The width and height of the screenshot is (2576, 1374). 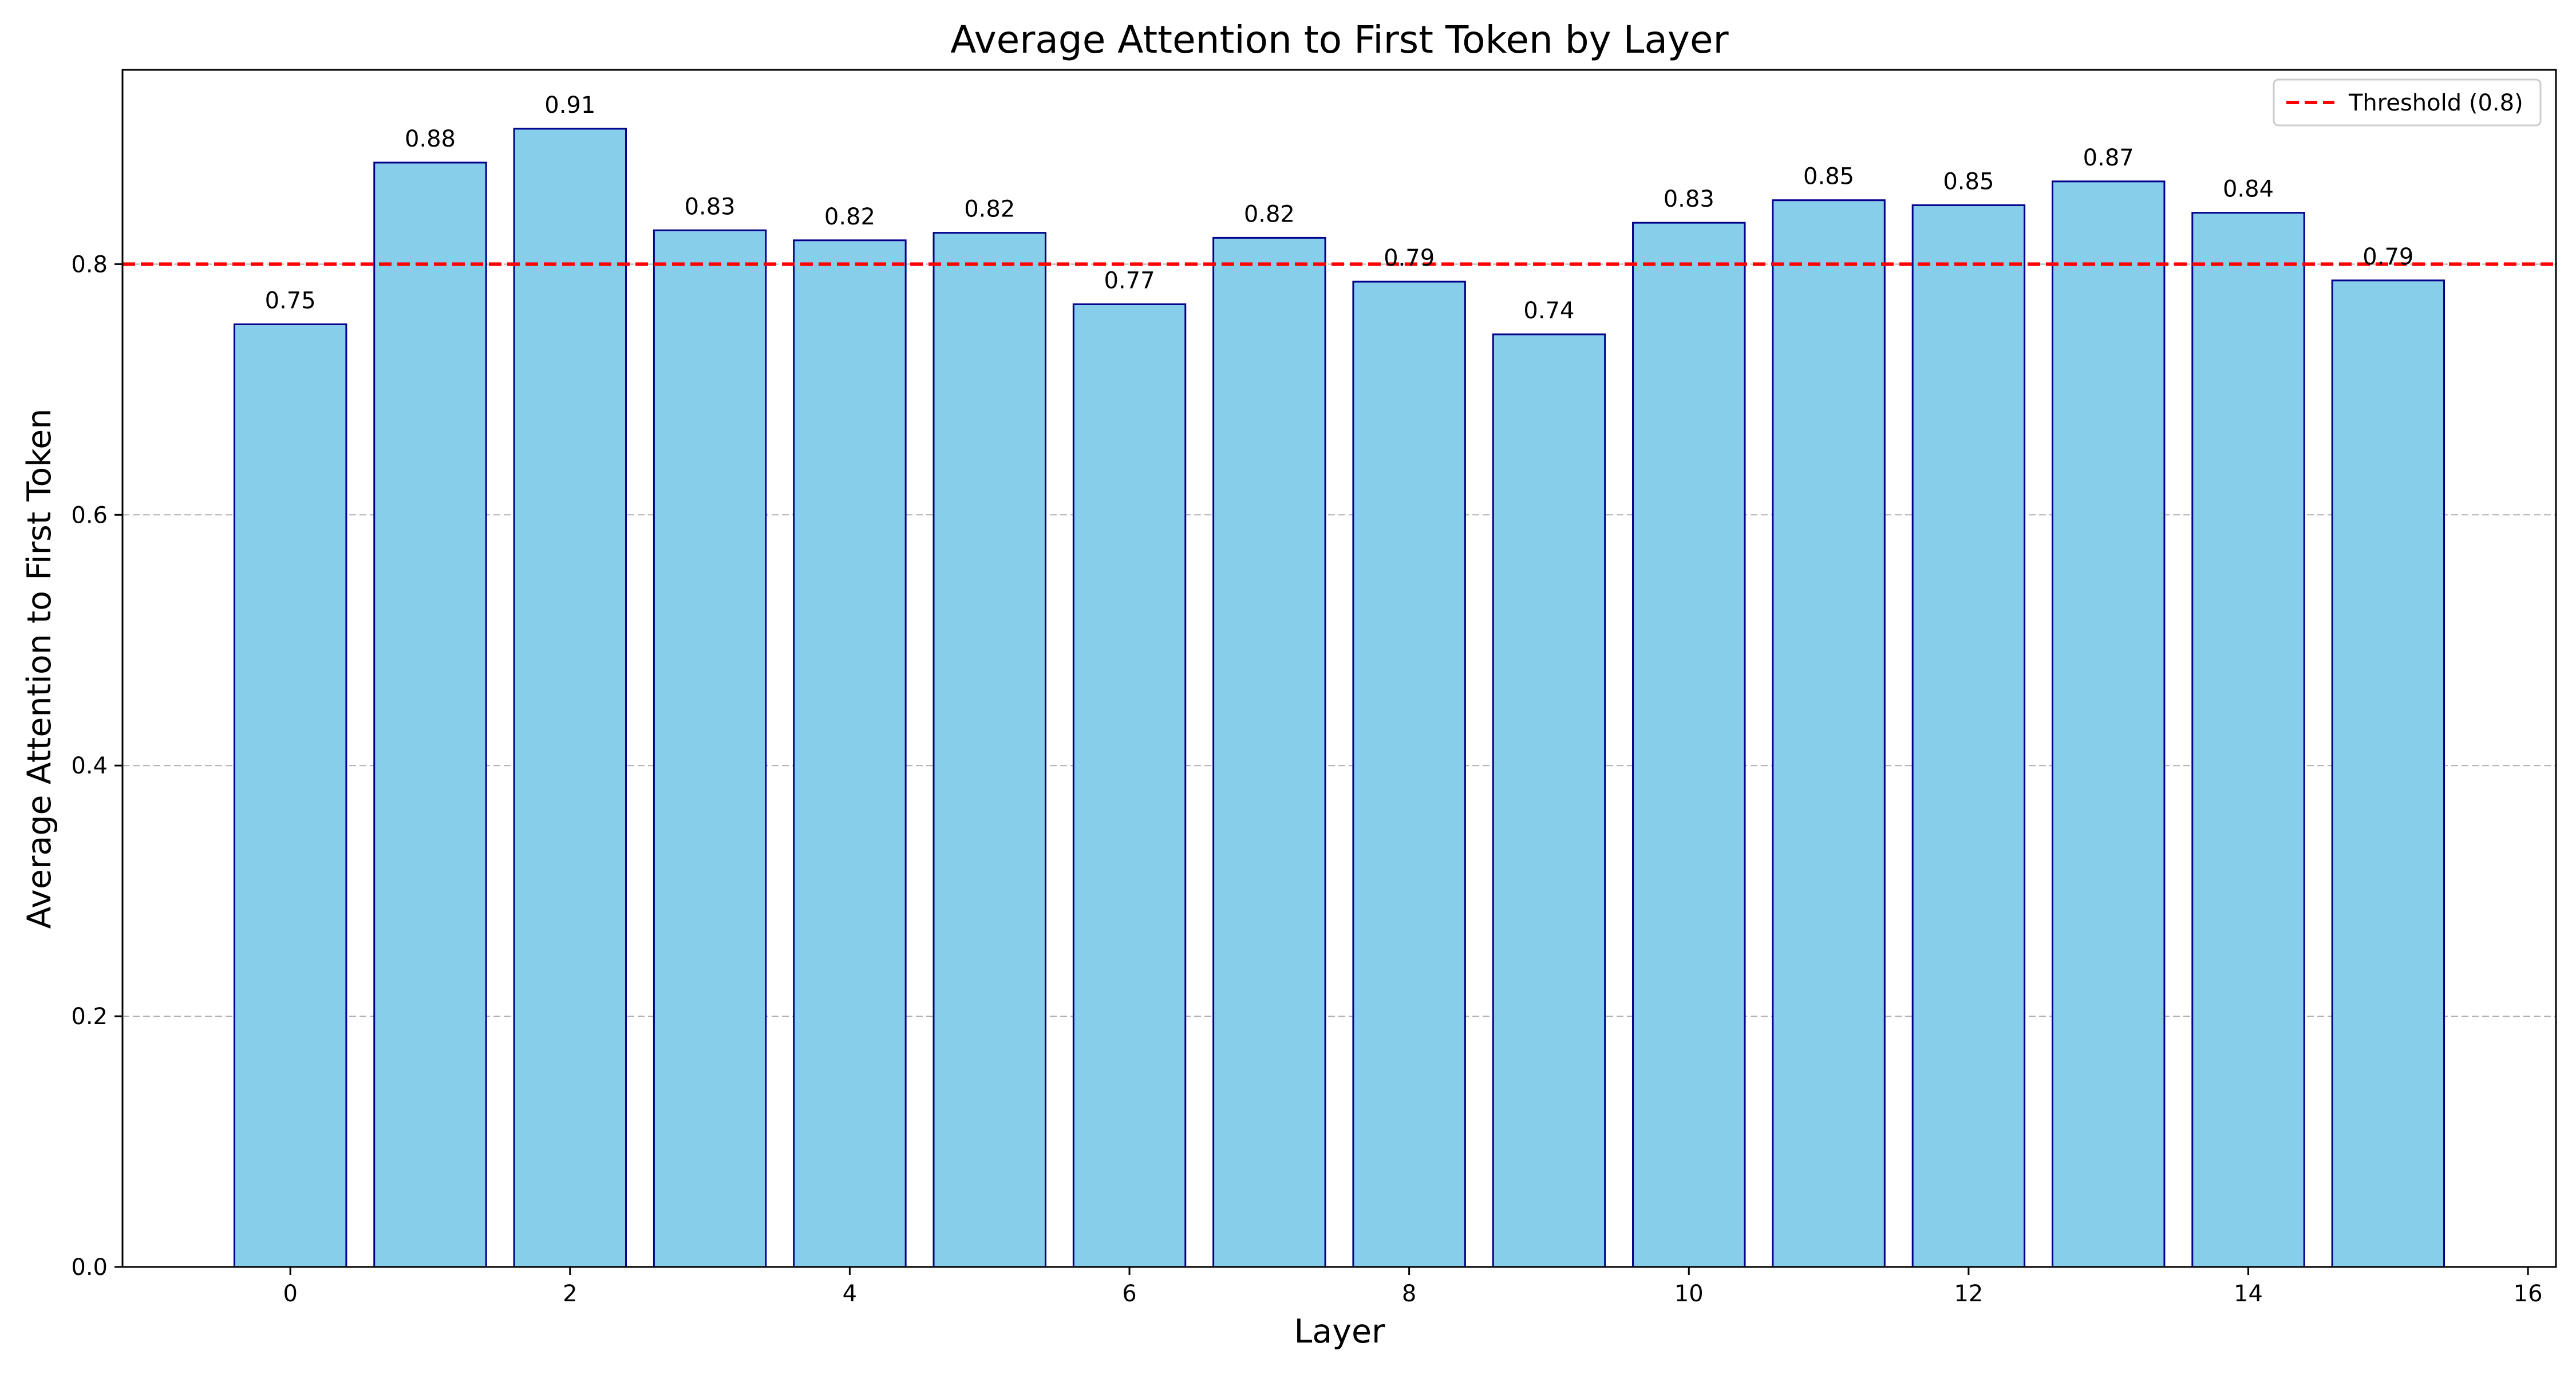 What do you see at coordinates (2248, 1294) in the screenshot?
I see `x-tick-label: 14` at bounding box center [2248, 1294].